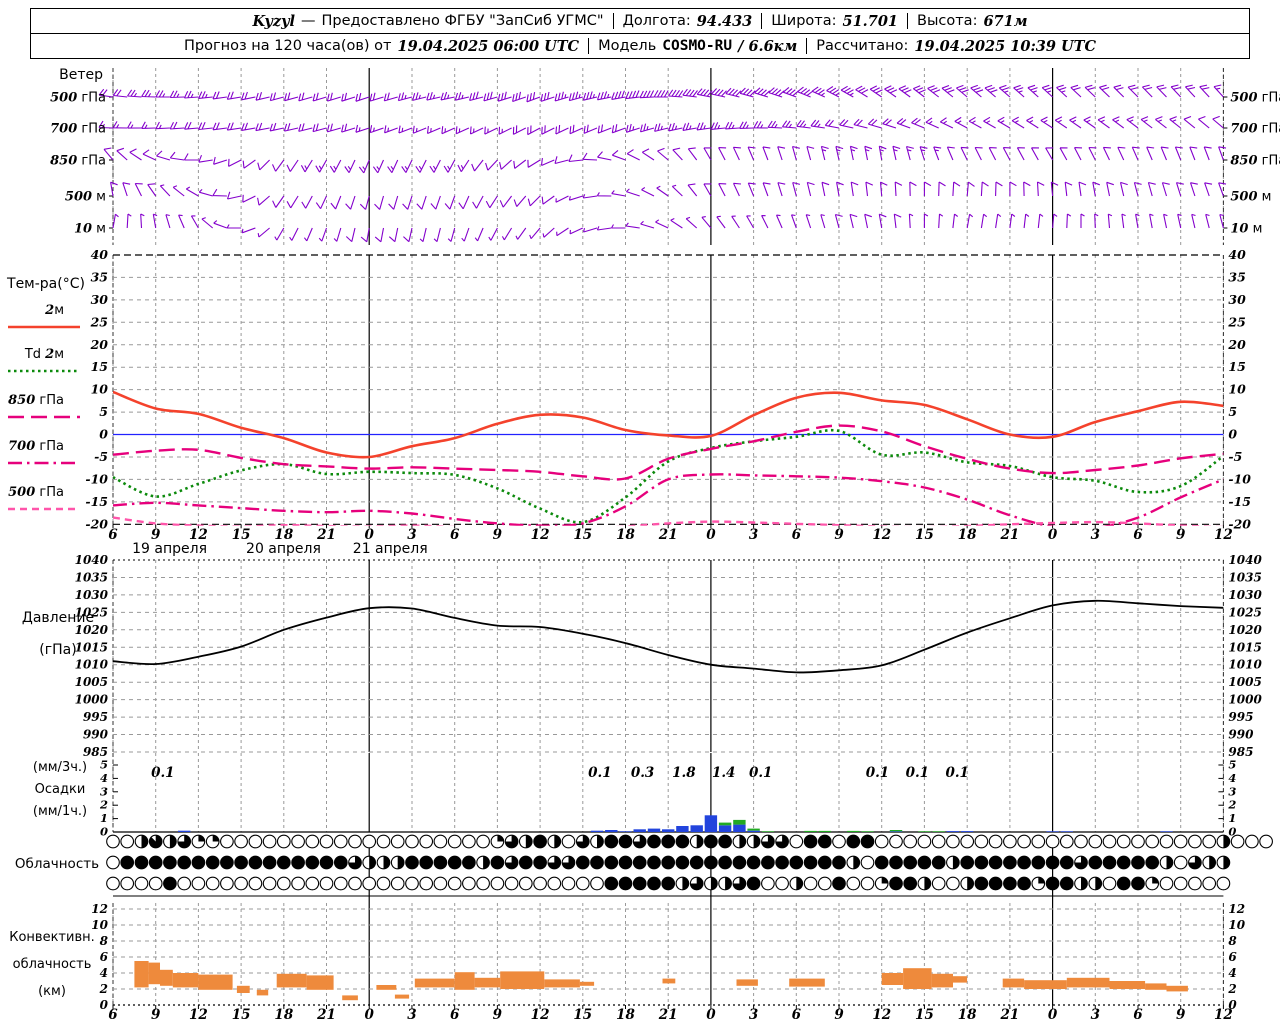 The image size is (1280, 1024). I want to click on axis-label: 40, so click(100, 254).